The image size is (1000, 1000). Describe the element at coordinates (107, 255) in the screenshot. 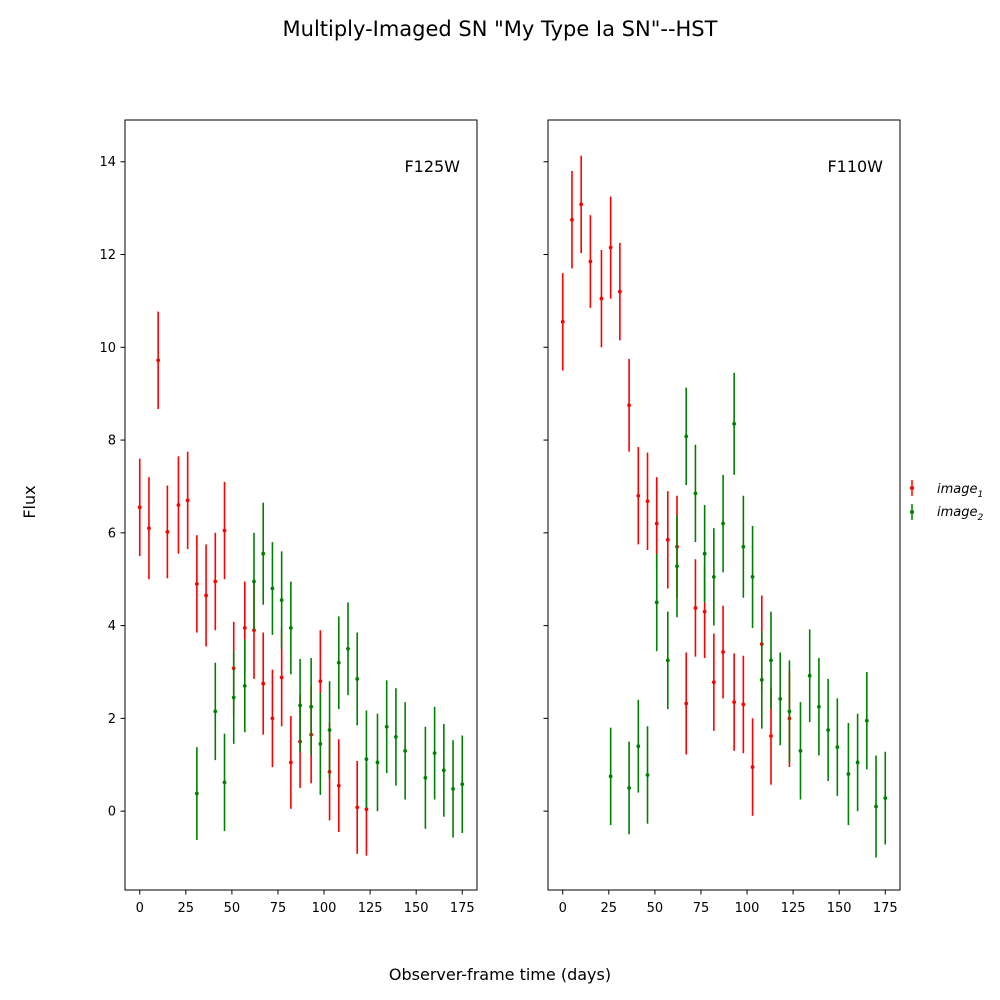

I see `y-tick-label: 12` at that location.